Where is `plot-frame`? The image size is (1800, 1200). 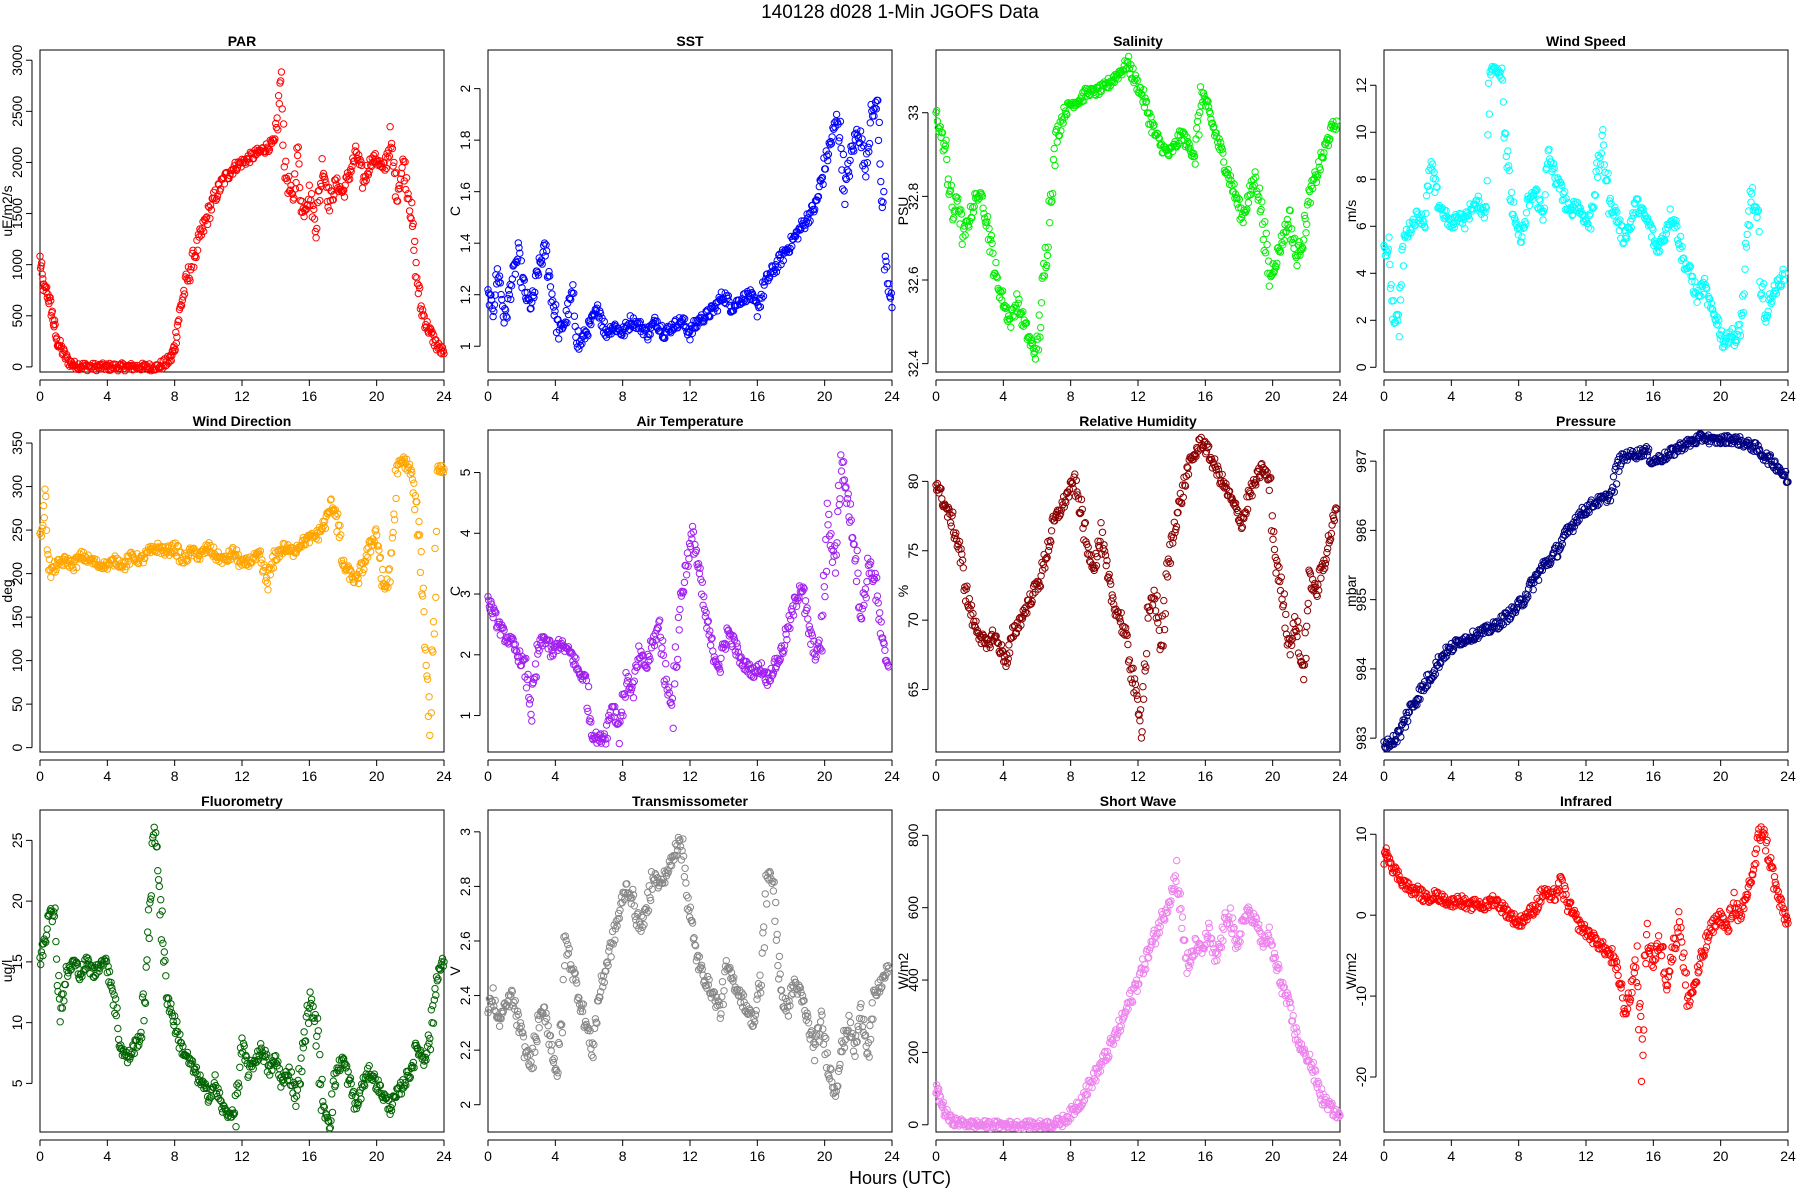
plot-frame is located at coordinates (1586, 591).